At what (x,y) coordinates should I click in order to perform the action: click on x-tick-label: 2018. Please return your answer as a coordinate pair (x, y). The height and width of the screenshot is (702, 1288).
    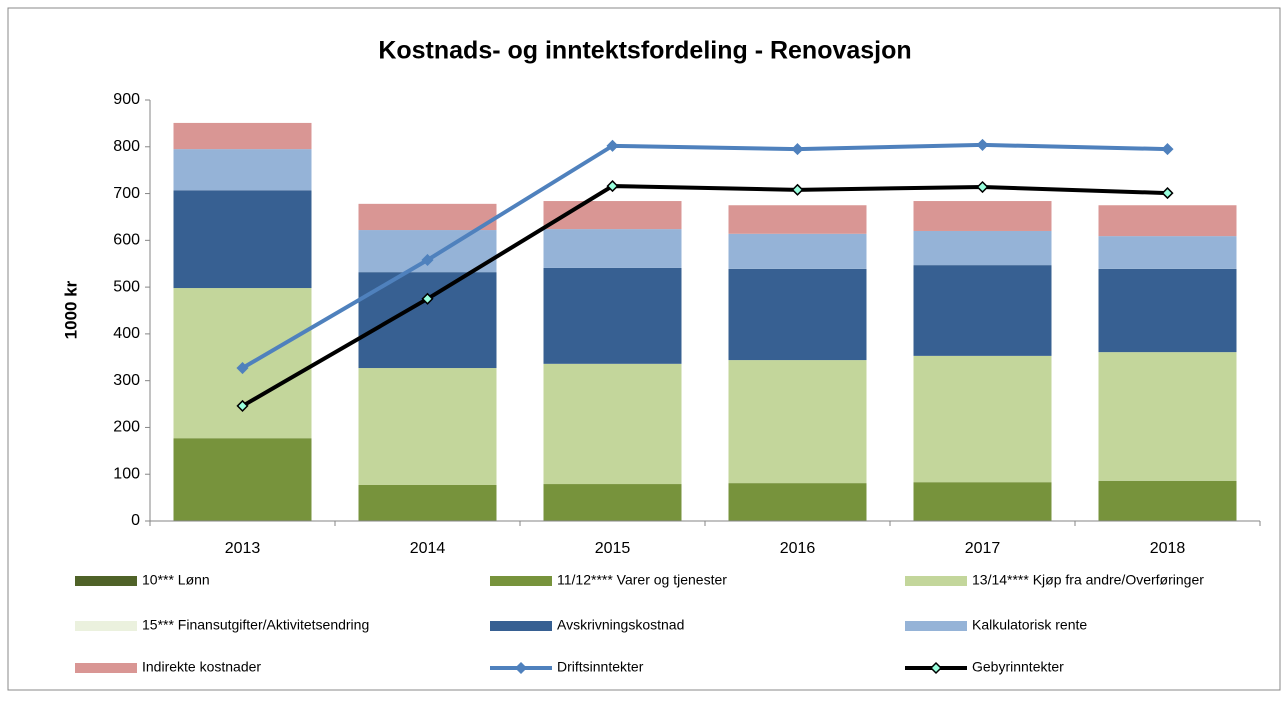
    Looking at the image, I should click on (1168, 548).